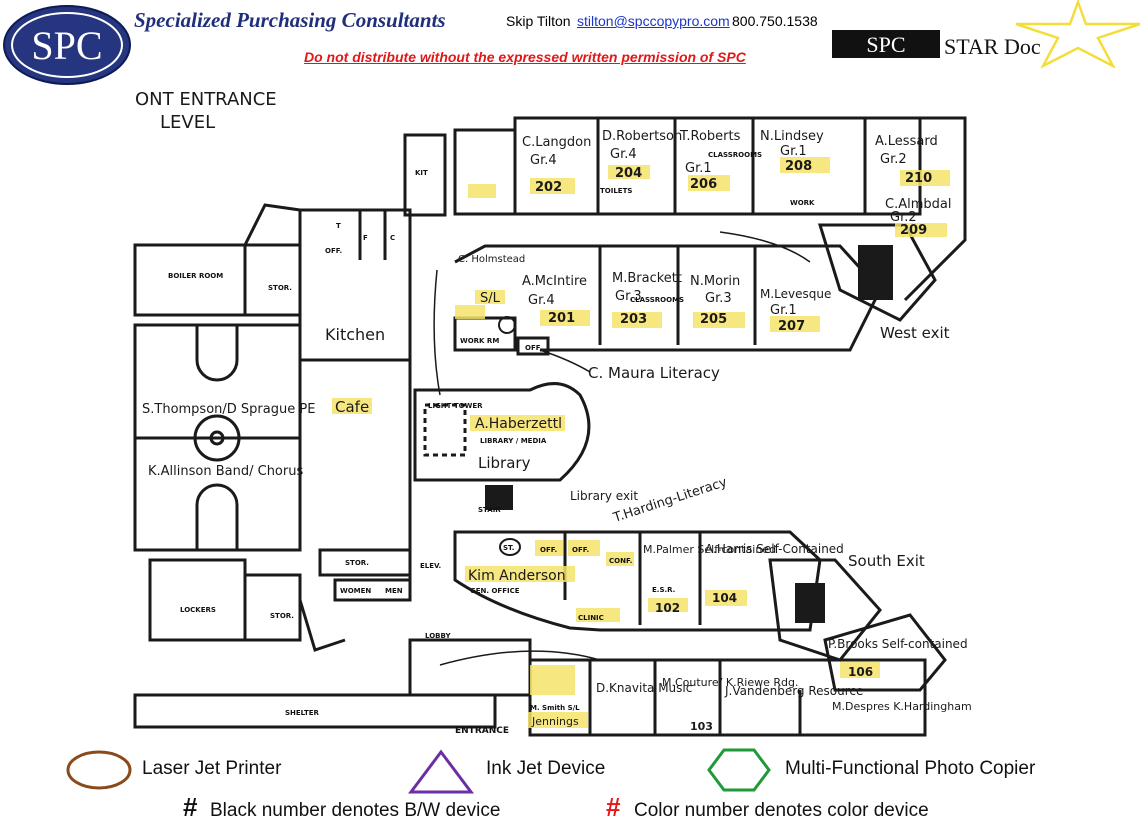 The height and width of the screenshot is (828, 1140). What do you see at coordinates (591, 618) in the screenshot?
I see `clinic-label: CLINIC` at bounding box center [591, 618].